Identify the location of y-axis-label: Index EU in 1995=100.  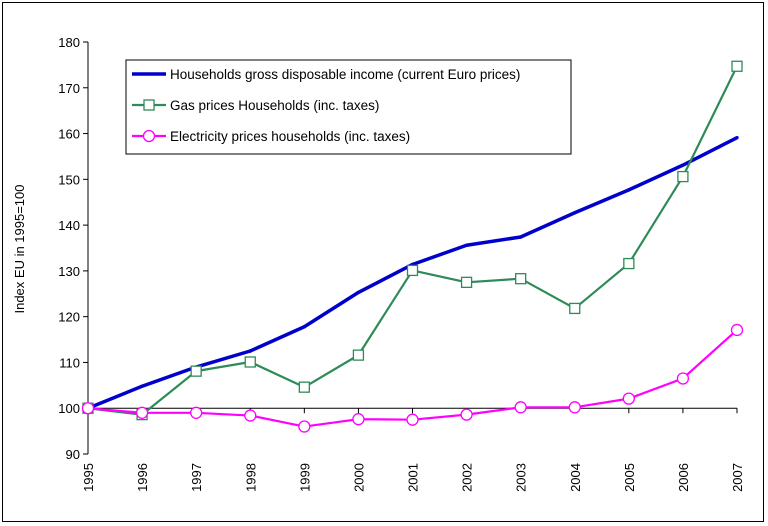
(19, 248).